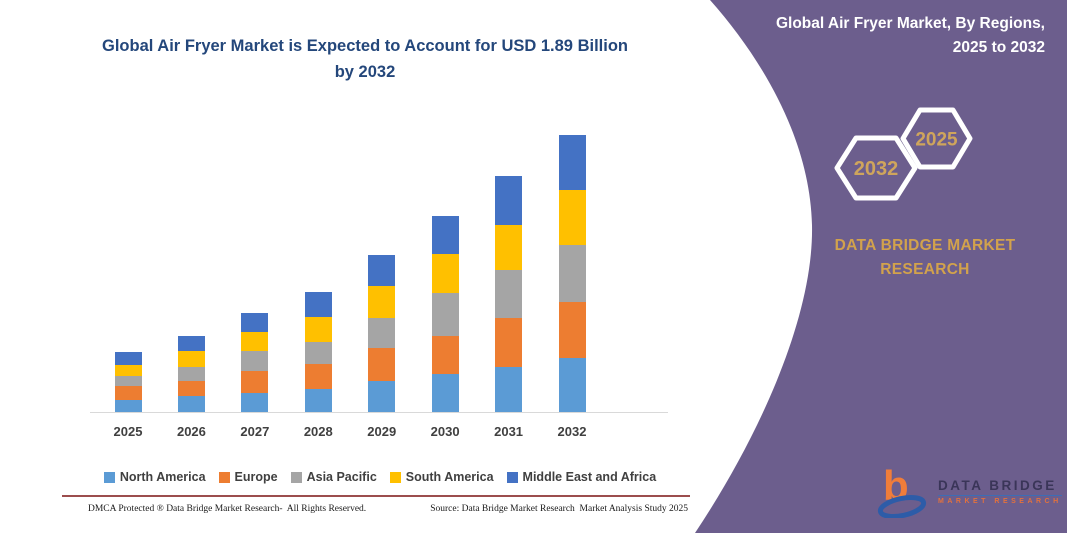 The height and width of the screenshot is (533, 1067). What do you see at coordinates (379, 412) in the screenshot?
I see `x-axis-line` at bounding box center [379, 412].